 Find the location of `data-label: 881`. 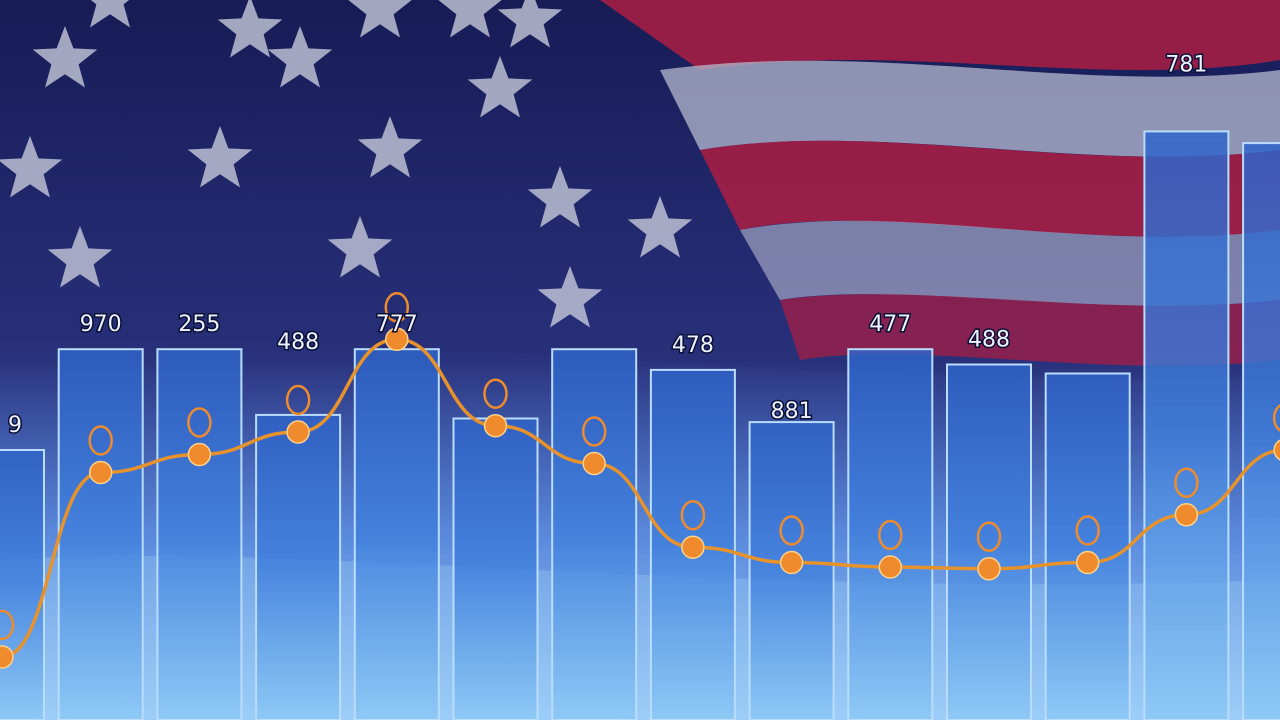

data-label: 881 is located at coordinates (792, 411).